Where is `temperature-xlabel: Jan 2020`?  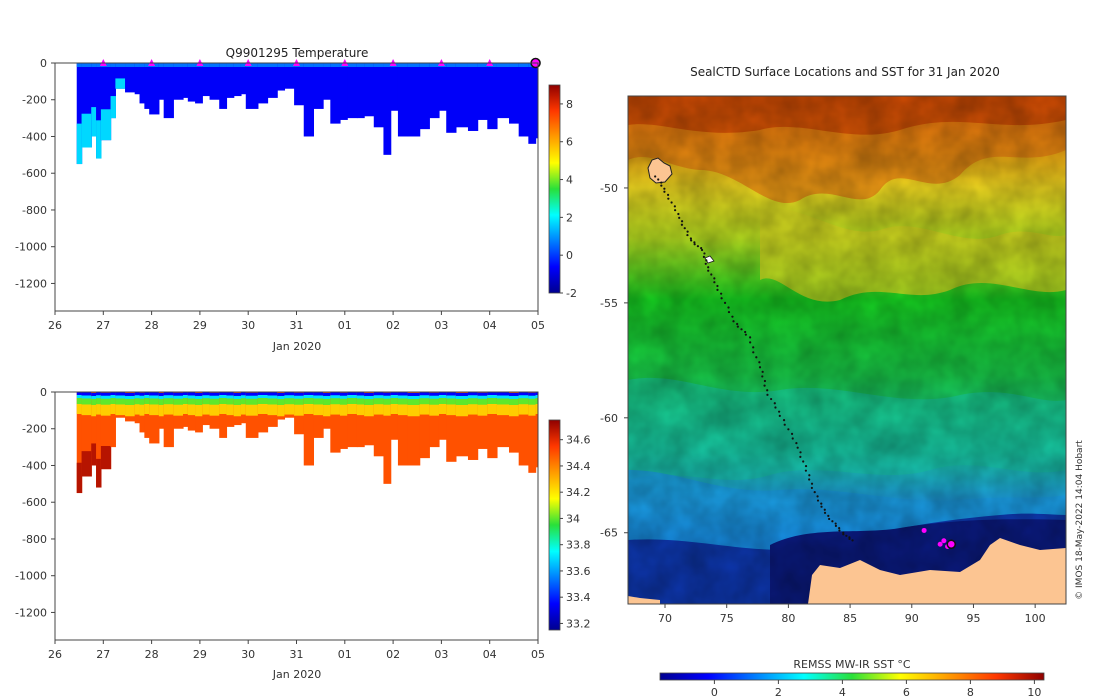
temperature-xlabel: Jan 2020 is located at coordinates (296, 346).